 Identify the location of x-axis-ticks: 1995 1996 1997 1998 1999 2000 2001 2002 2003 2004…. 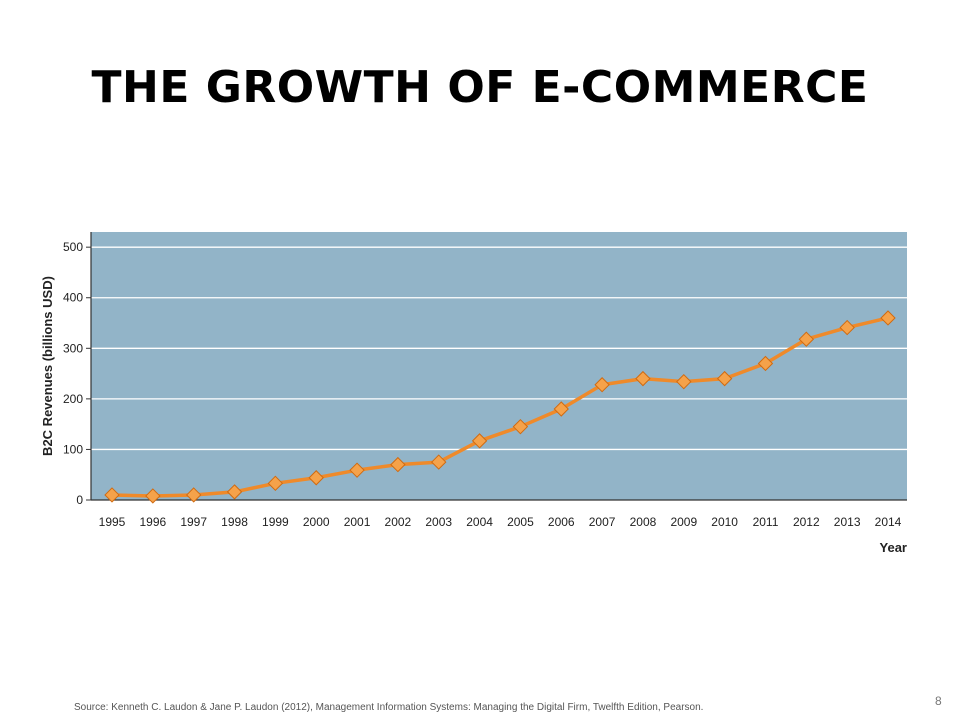
(500, 522).